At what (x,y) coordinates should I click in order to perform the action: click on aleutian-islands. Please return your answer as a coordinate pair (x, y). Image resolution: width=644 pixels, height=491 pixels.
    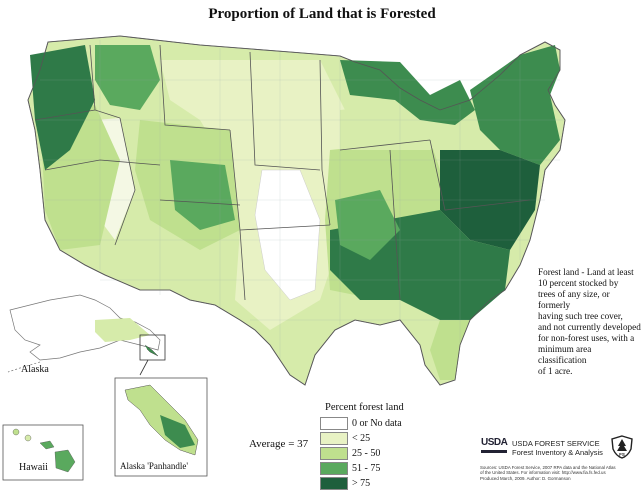
    Looking at the image, I should click on (24, 367).